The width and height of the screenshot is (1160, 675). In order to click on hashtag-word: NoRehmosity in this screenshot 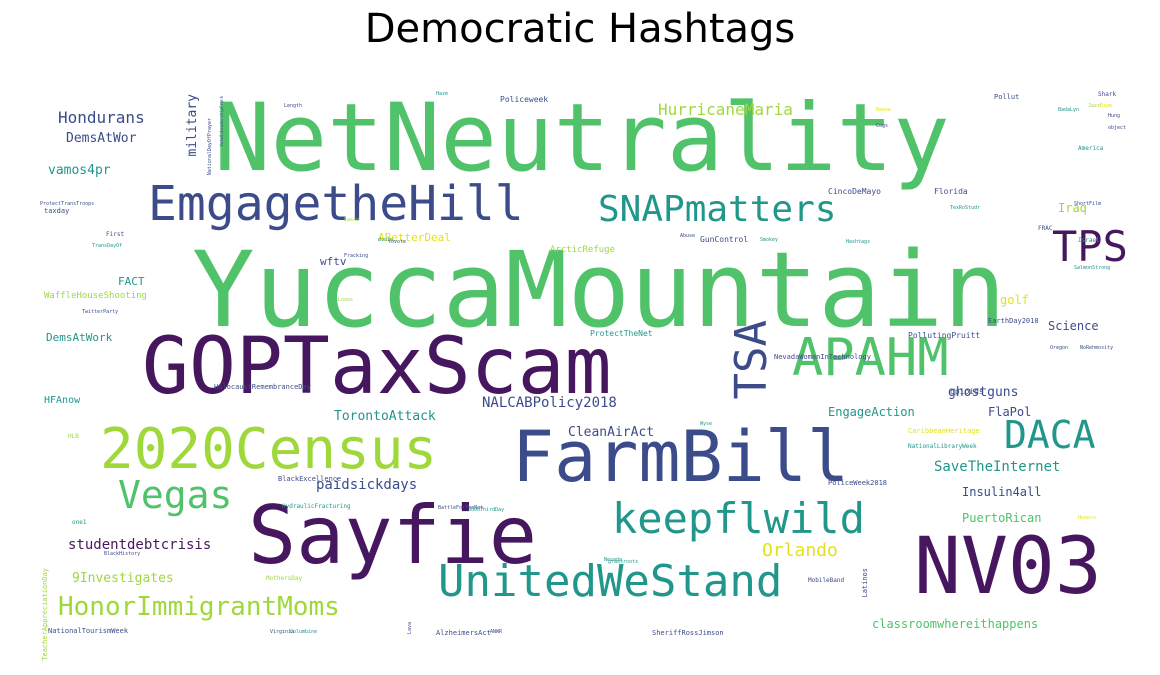, I will do `click(1097, 348)`.